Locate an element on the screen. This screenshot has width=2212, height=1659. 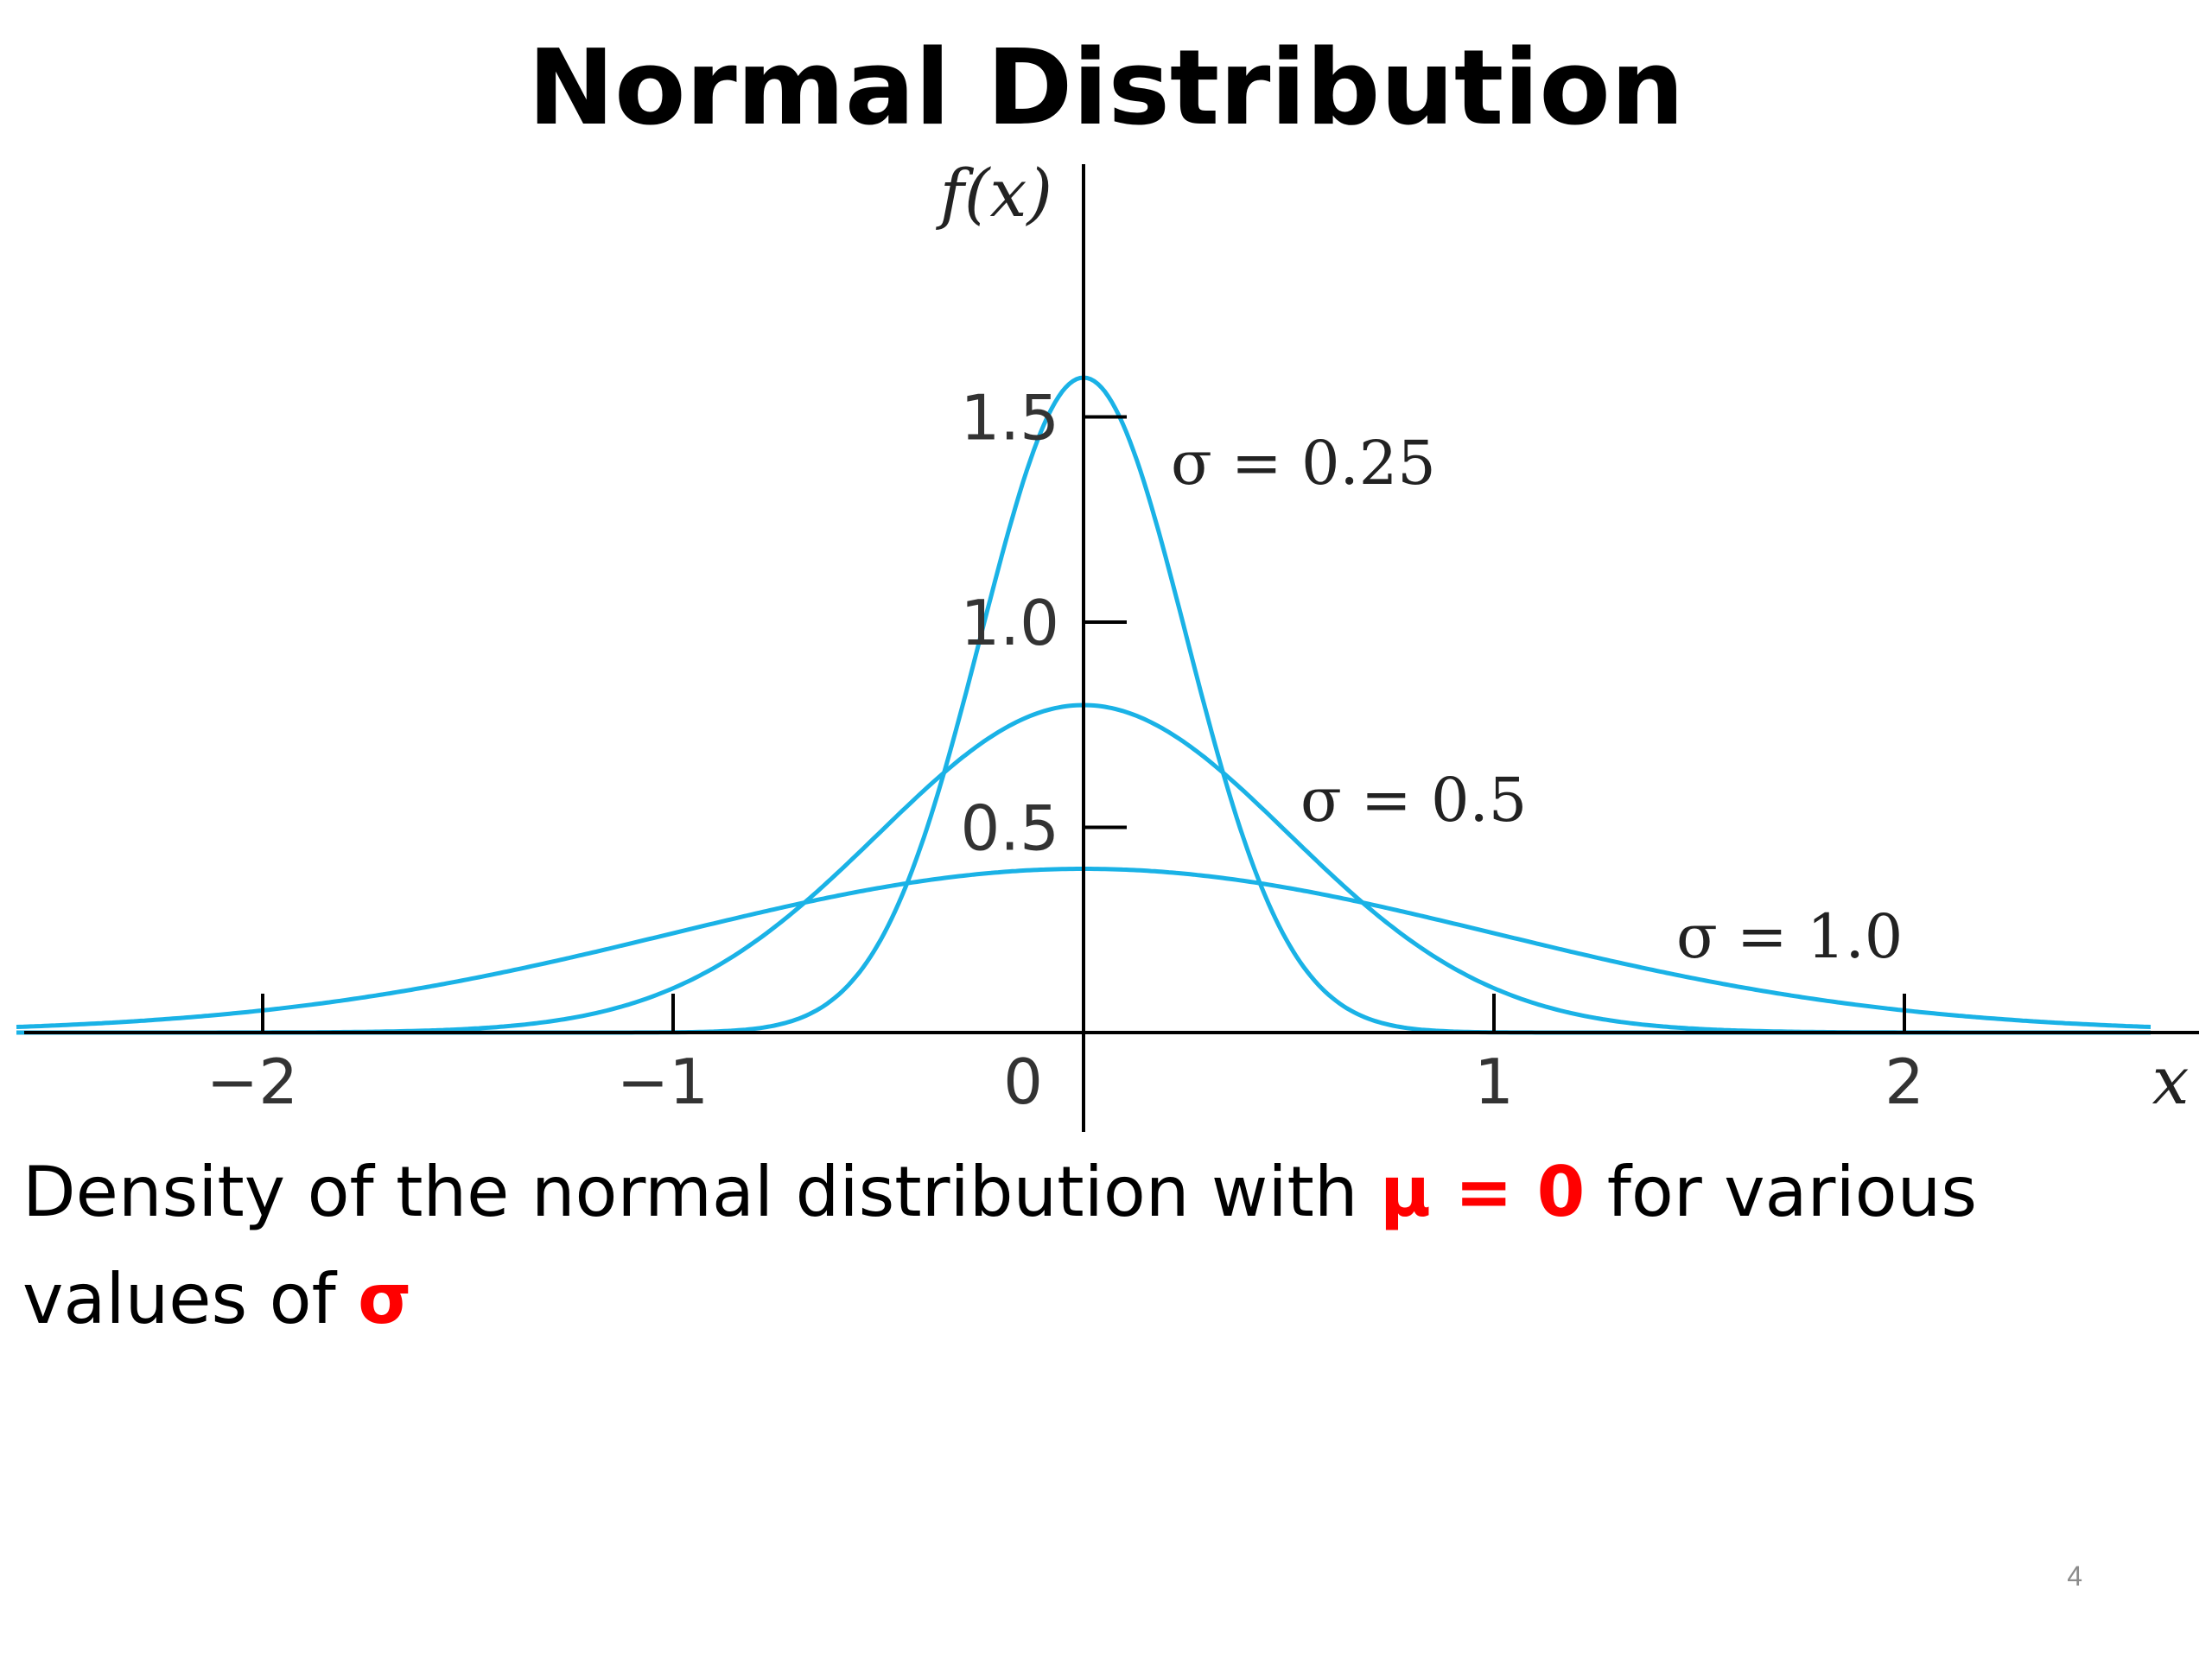
x-tick-label: −2 is located at coordinates (252, 1082).